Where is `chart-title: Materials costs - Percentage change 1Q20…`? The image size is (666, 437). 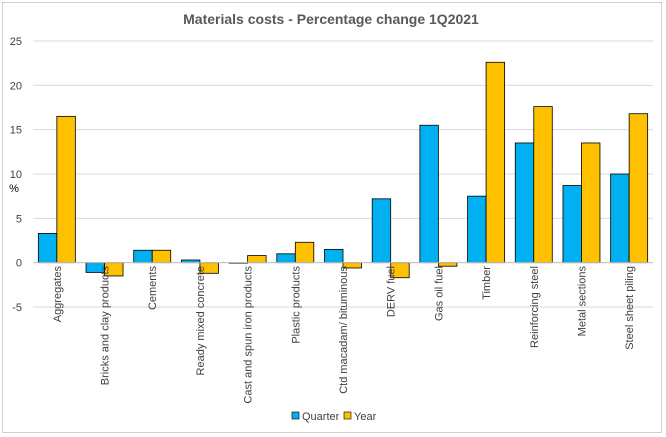
chart-title: Materials costs - Percentage change 1Q20… is located at coordinates (331, 19).